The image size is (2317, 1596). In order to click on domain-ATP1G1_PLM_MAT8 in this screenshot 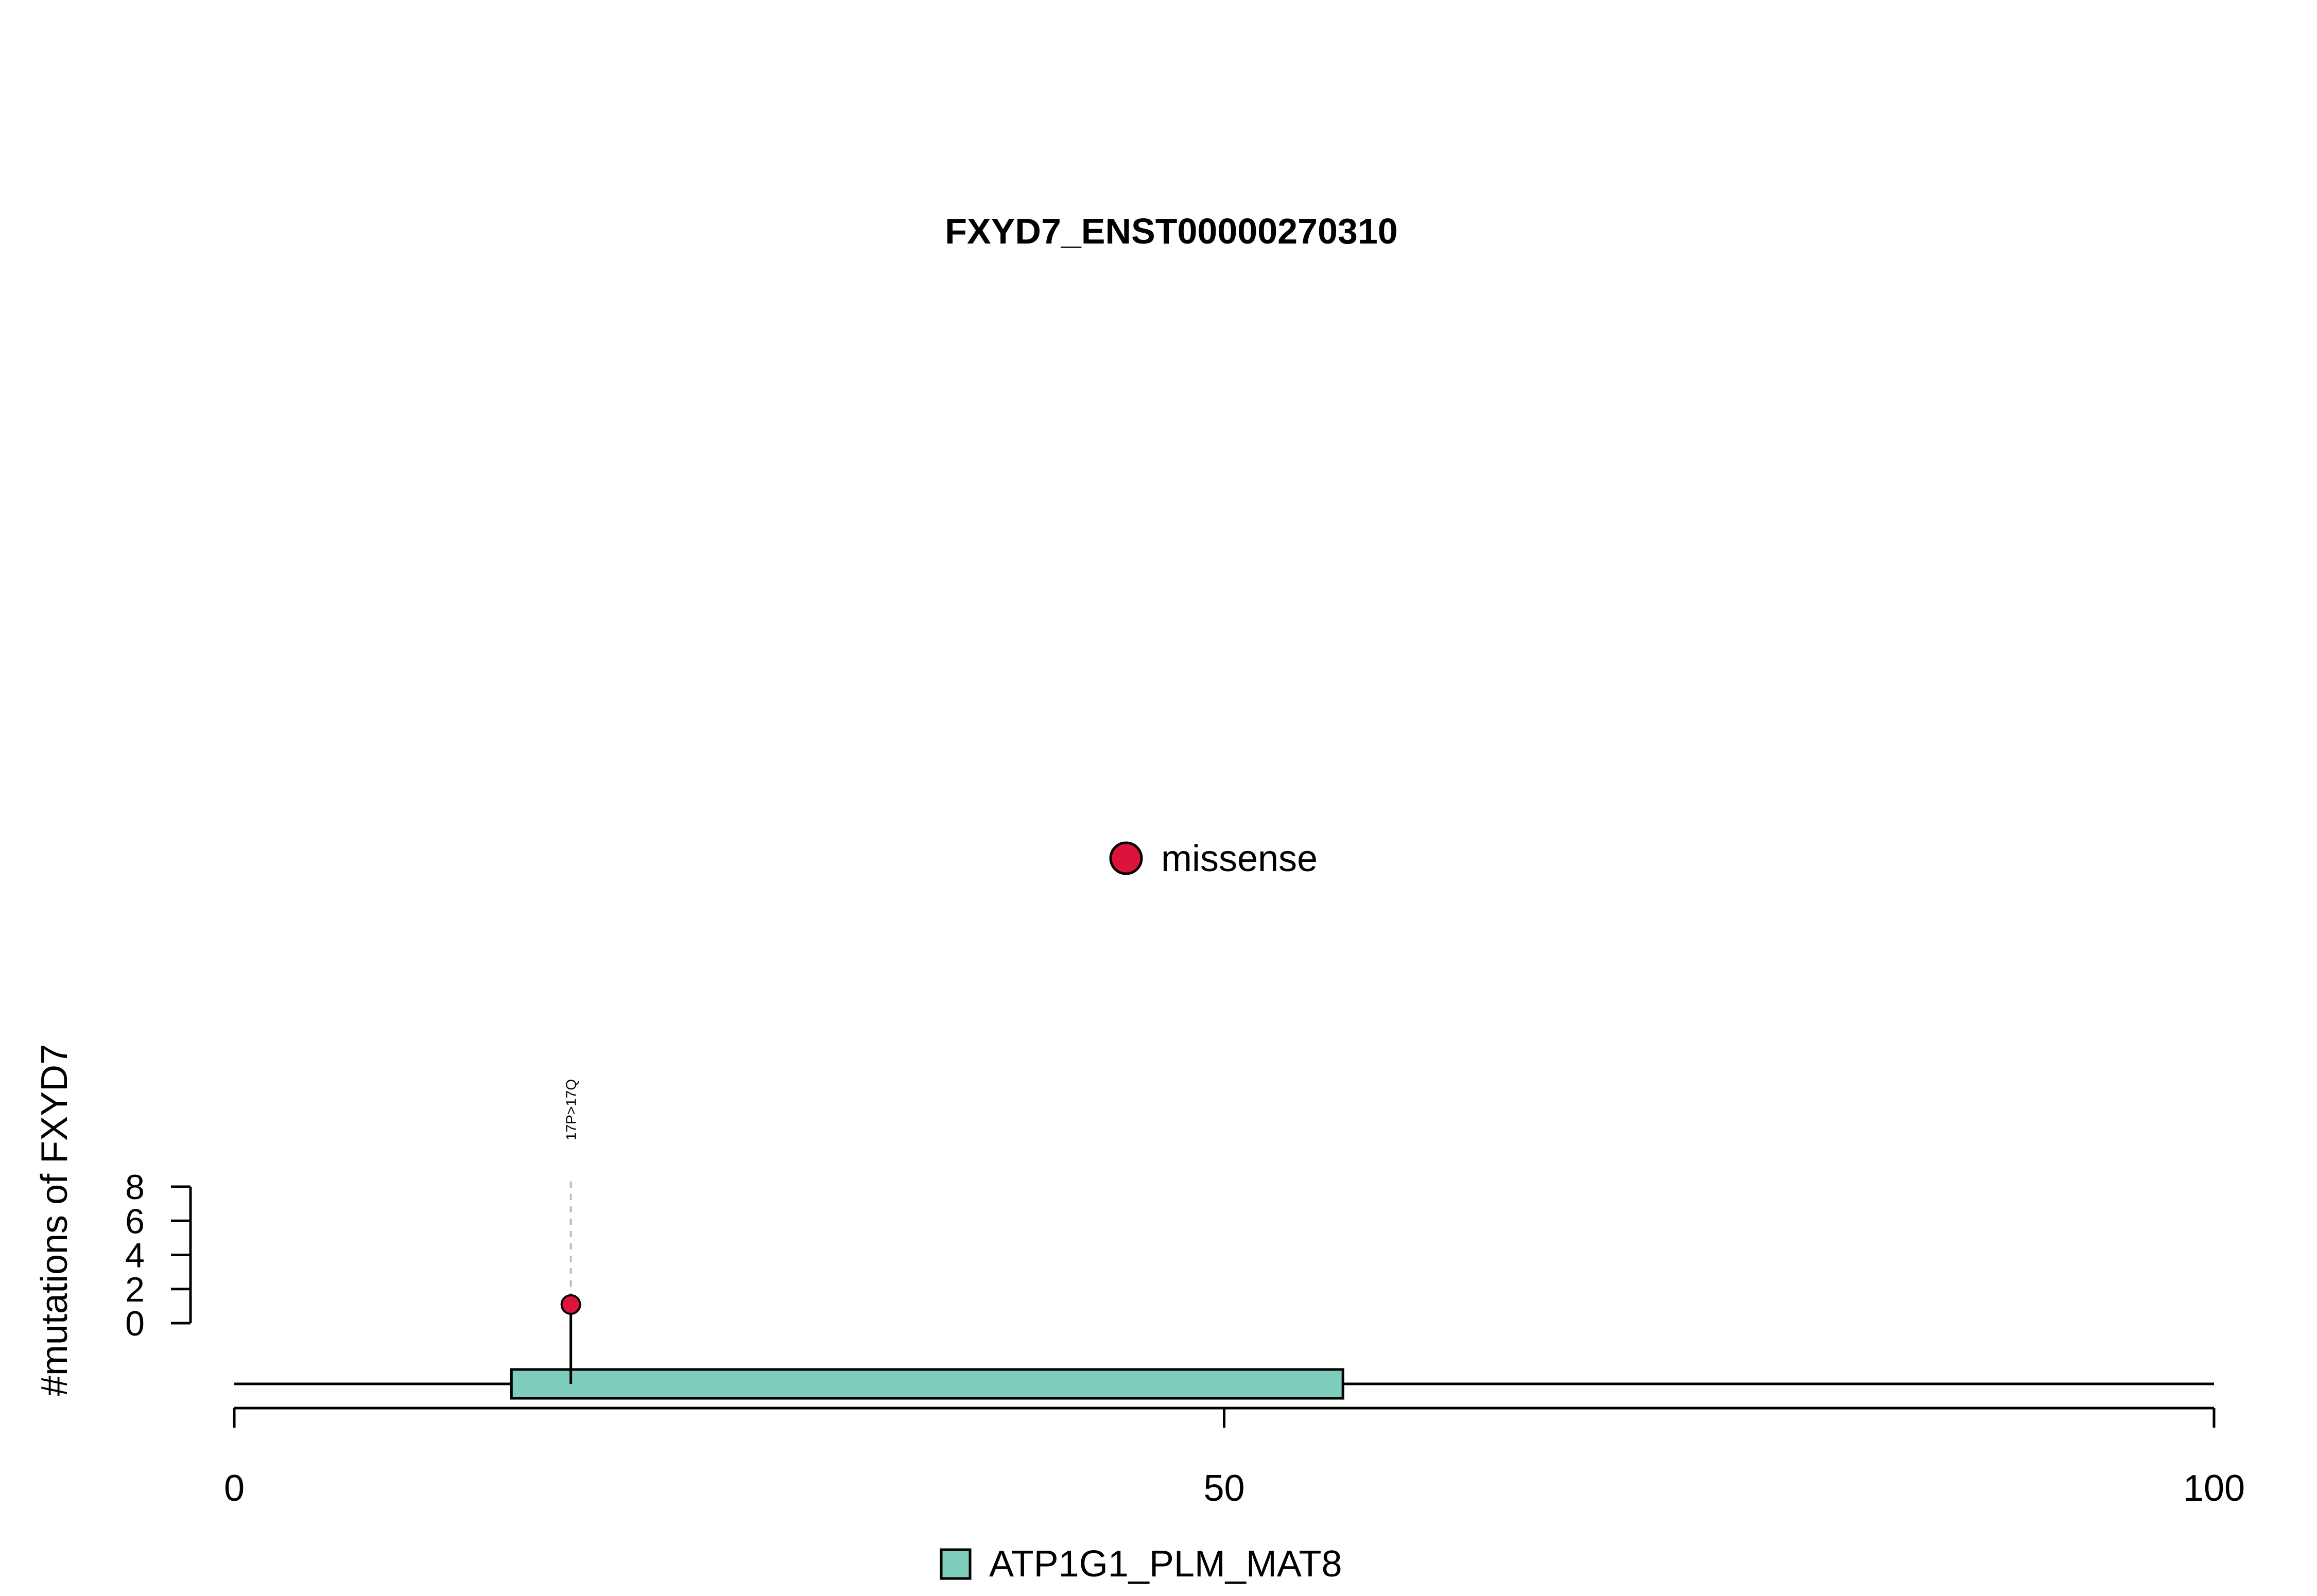, I will do `click(927, 1384)`.